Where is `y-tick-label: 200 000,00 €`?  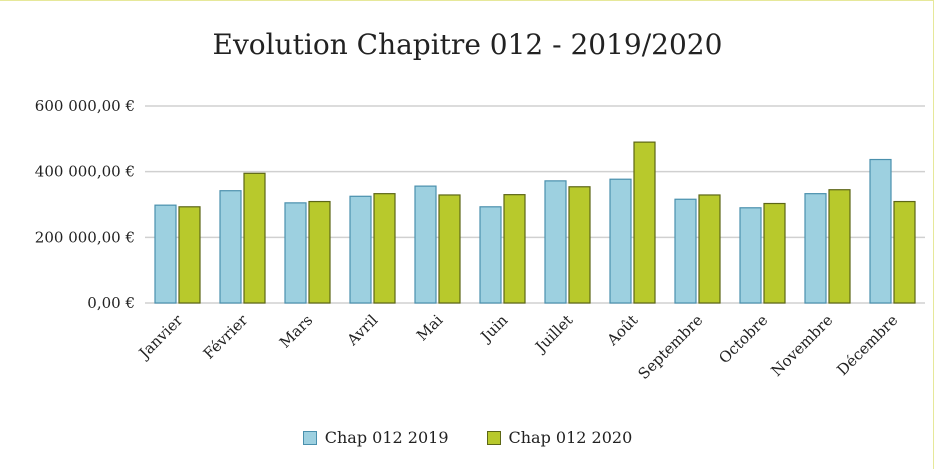
y-tick-label: 200 000,00 € is located at coordinates (85, 237).